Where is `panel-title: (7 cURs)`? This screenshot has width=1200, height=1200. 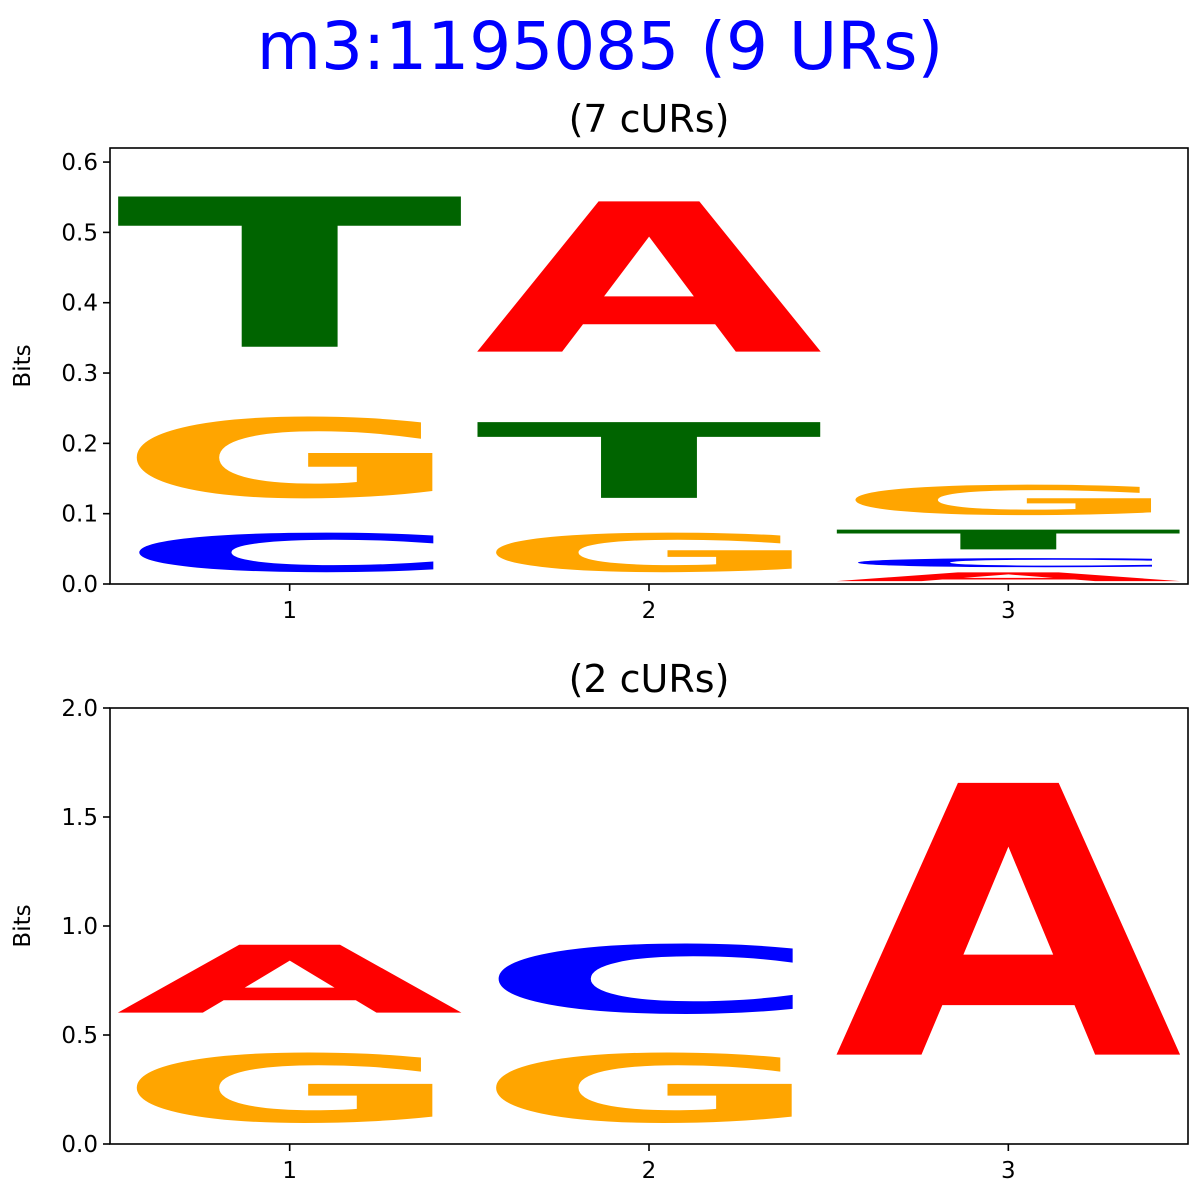 panel-title: (7 cURs) is located at coordinates (649, 119).